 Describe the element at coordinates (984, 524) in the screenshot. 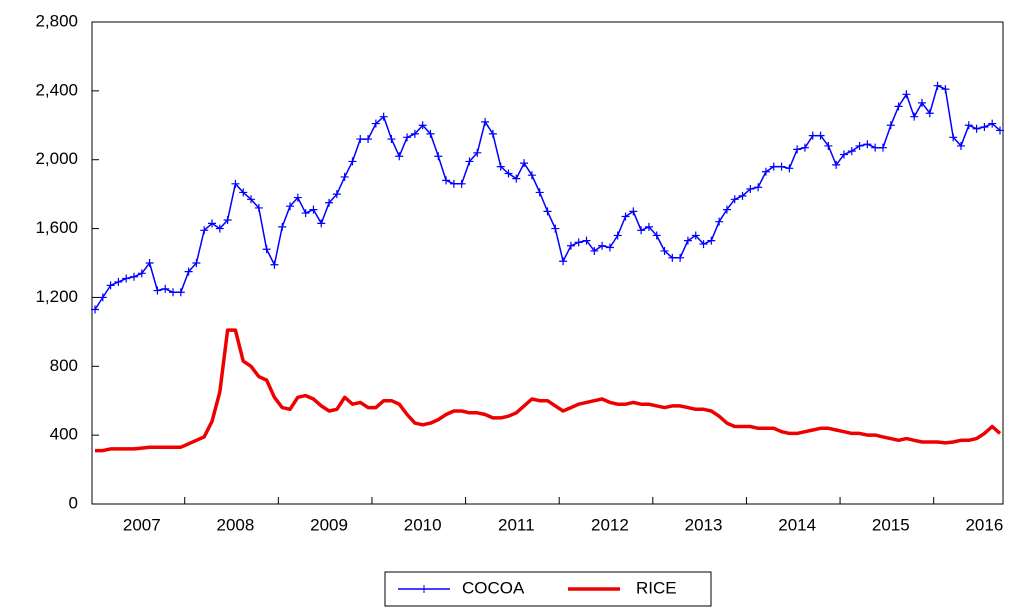

I see `x-tick-label: 2016` at that location.